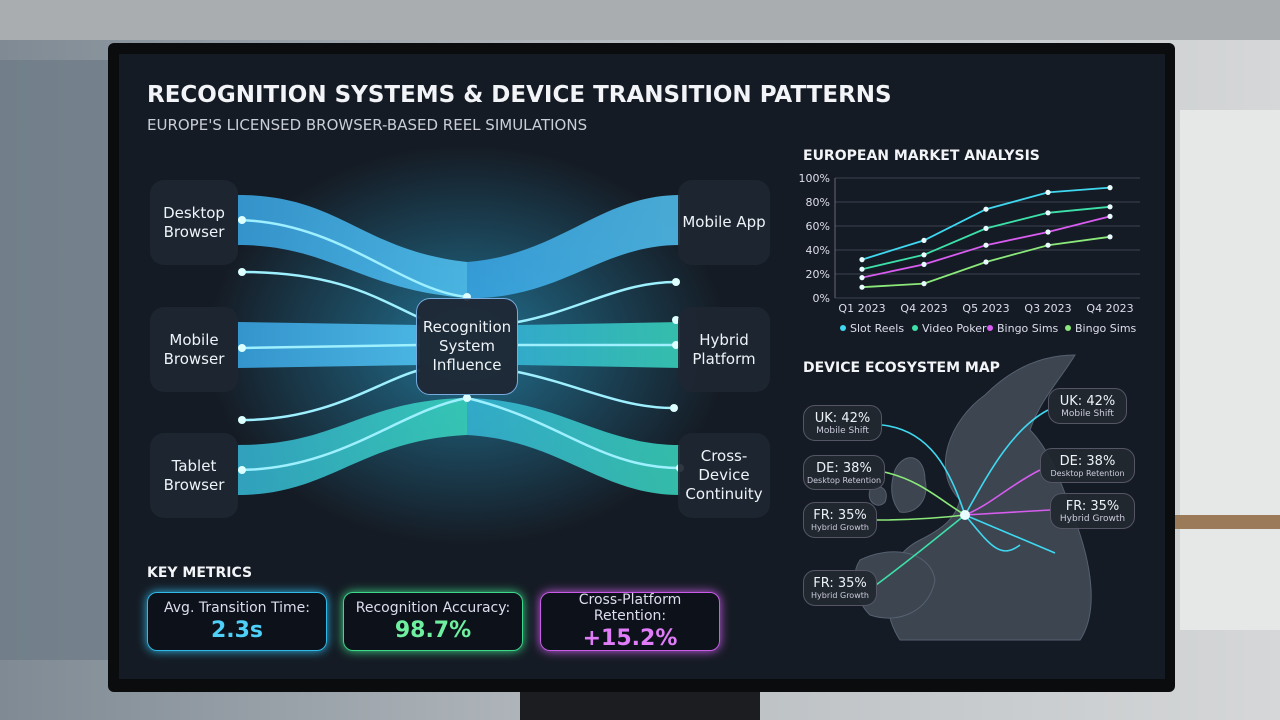 Image resolution: width=1280 pixels, height=720 pixels. What do you see at coordinates (630, 608) in the screenshot?
I see `metric-label: Cross-Platform Retention:` at bounding box center [630, 608].